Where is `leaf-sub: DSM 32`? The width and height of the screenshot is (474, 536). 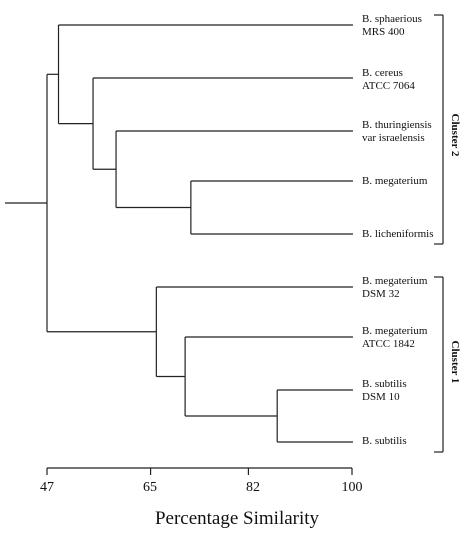
leaf-sub: DSM 32 is located at coordinates (381, 294).